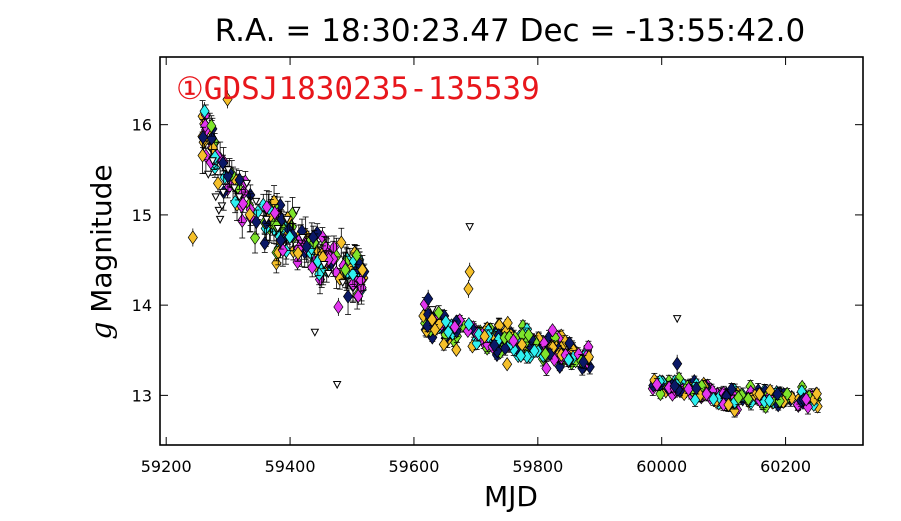 Image resolution: width=901 pixels, height=521 pixels. I want to click on x-tick-label: 60200, so click(785, 466).